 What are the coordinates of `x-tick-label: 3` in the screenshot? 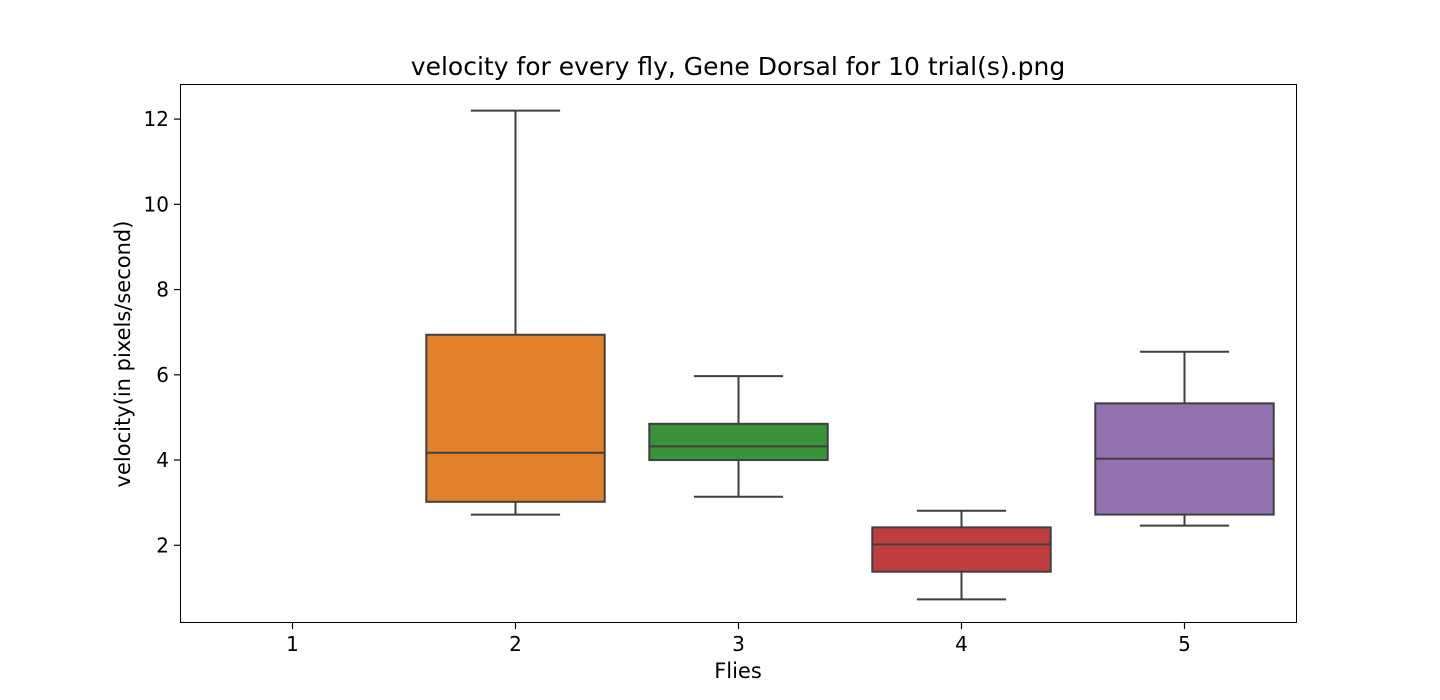 It's located at (738, 644).